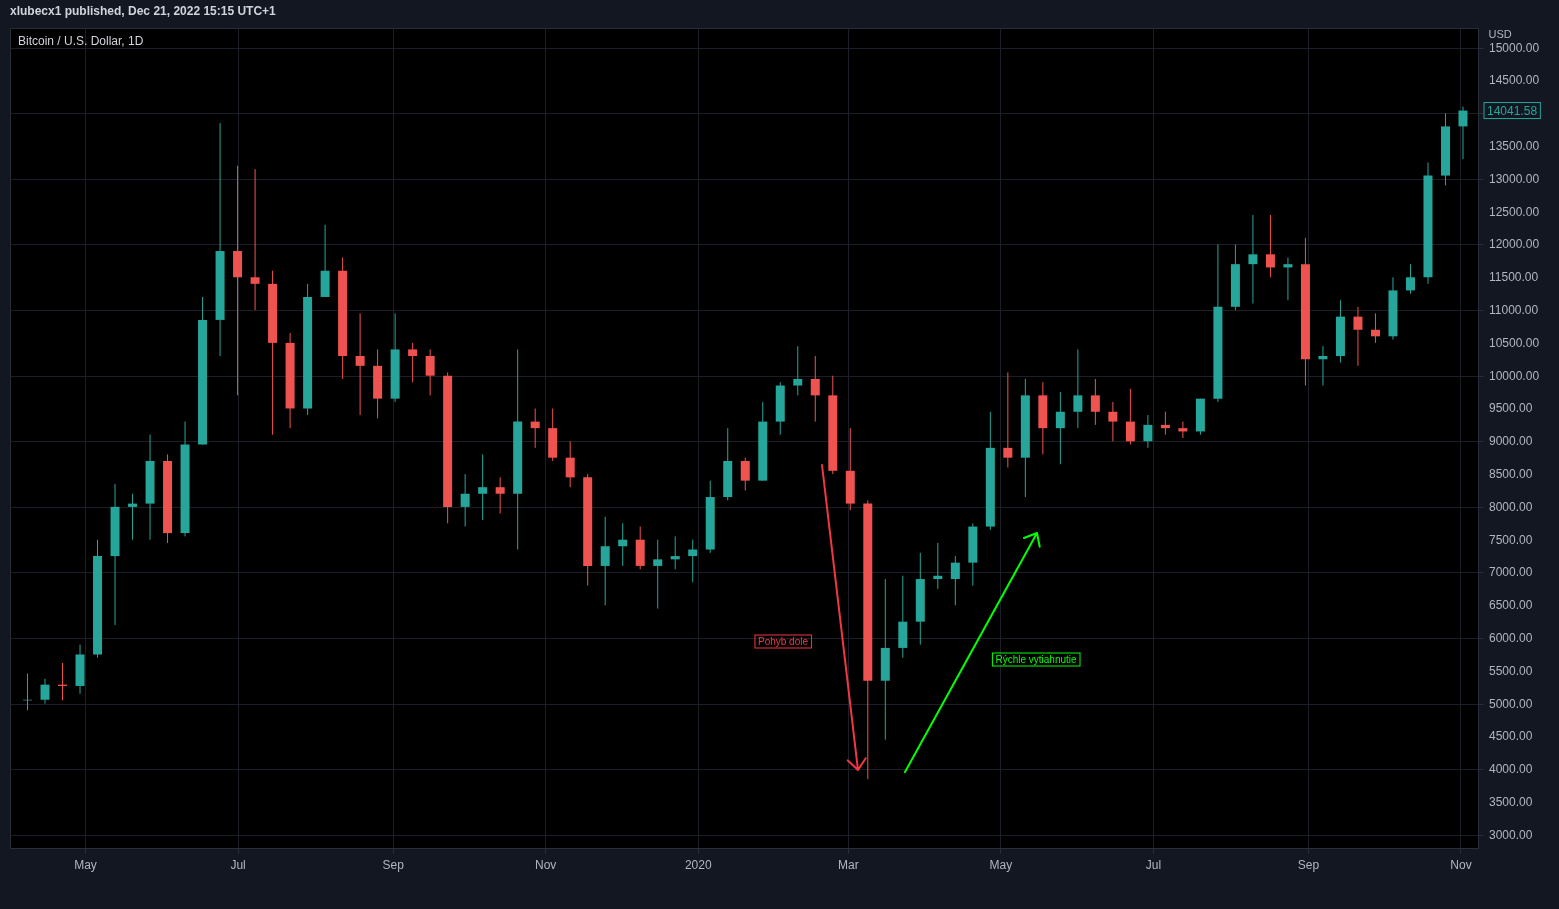 This screenshot has width=1559, height=909. What do you see at coordinates (1511, 605) in the screenshot?
I see `y-tick-label: 6500.00` at bounding box center [1511, 605].